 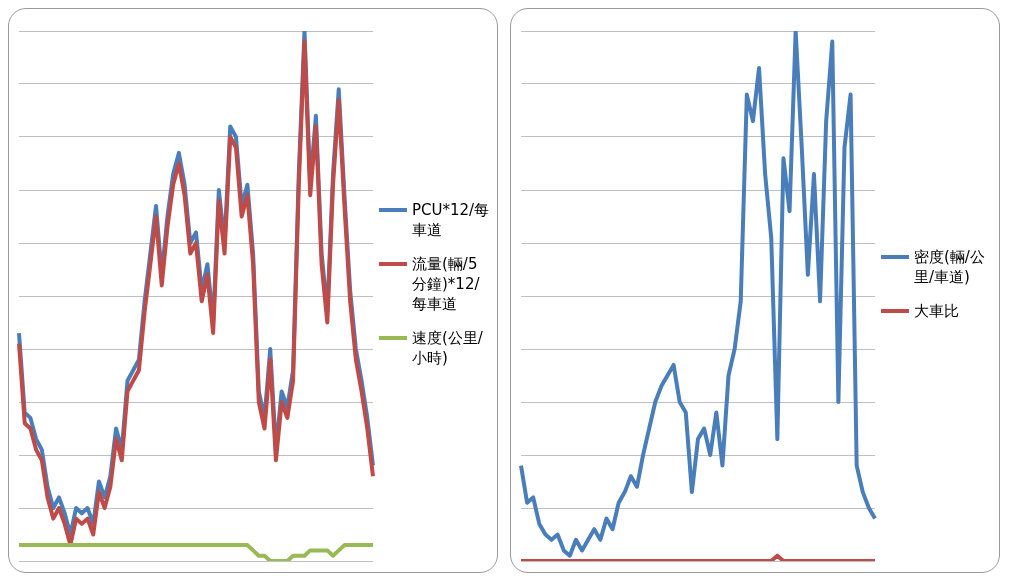 What do you see at coordinates (446, 283) in the screenshot?
I see `legend-label: 流量(輛/5分鐘)*12/每車道` at bounding box center [446, 283].